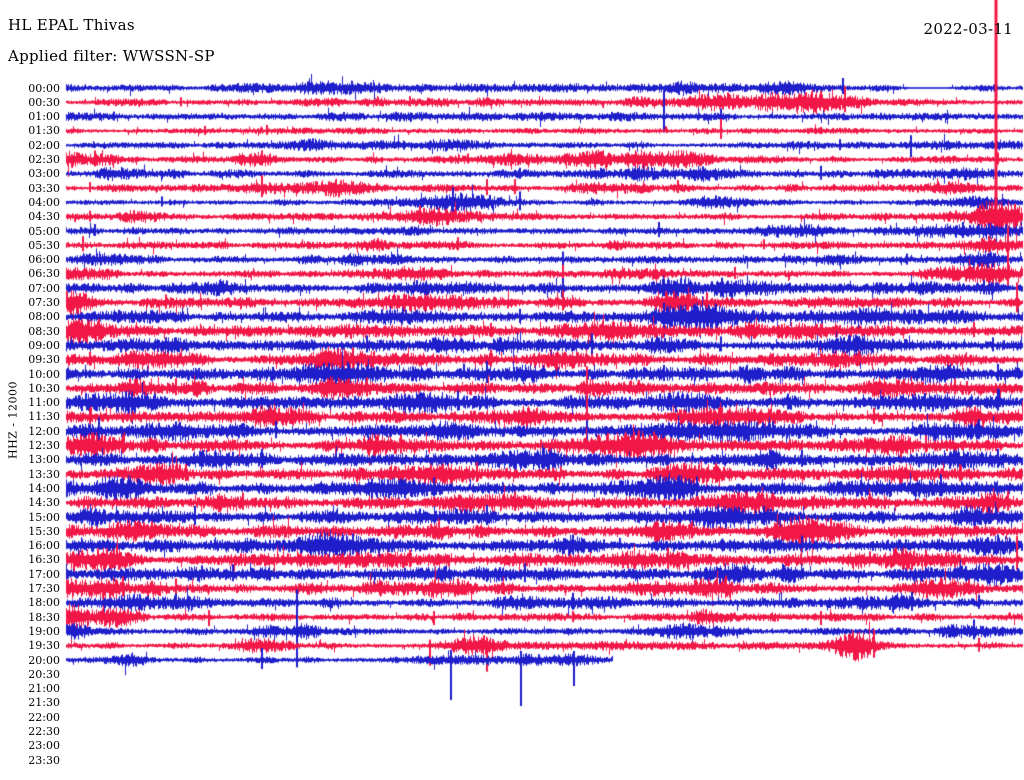 The image size is (1024, 780). Describe the element at coordinates (44, 646) in the screenshot. I see `time-label: 19:30` at that location.